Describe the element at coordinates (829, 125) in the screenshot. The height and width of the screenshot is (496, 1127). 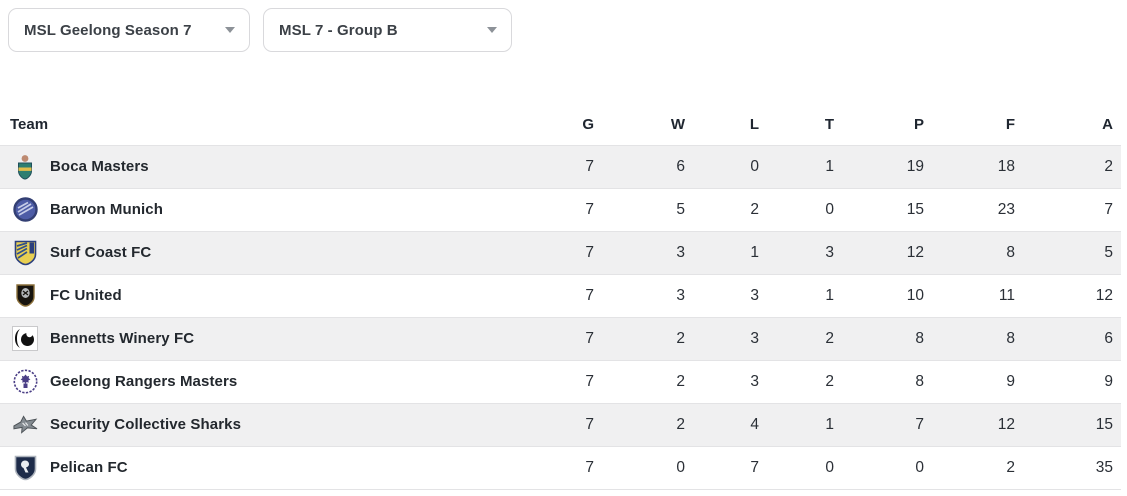
I see `column-header-ties: T` at that location.